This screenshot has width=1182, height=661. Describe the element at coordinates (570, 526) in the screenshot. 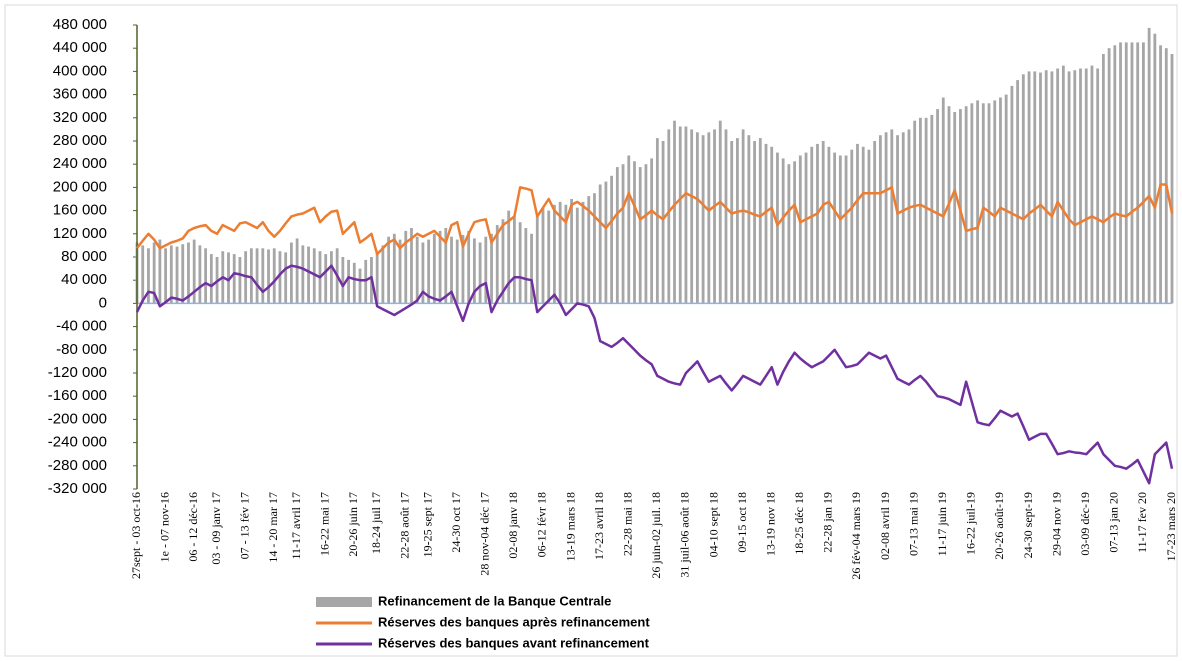

I see `x-tick-label: 13-19 mars 18` at that location.